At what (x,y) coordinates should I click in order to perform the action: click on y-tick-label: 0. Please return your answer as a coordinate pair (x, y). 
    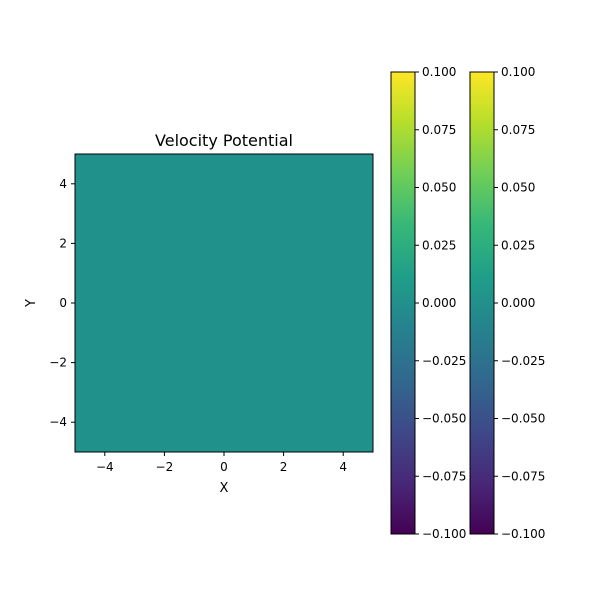
    Looking at the image, I should click on (63, 303).